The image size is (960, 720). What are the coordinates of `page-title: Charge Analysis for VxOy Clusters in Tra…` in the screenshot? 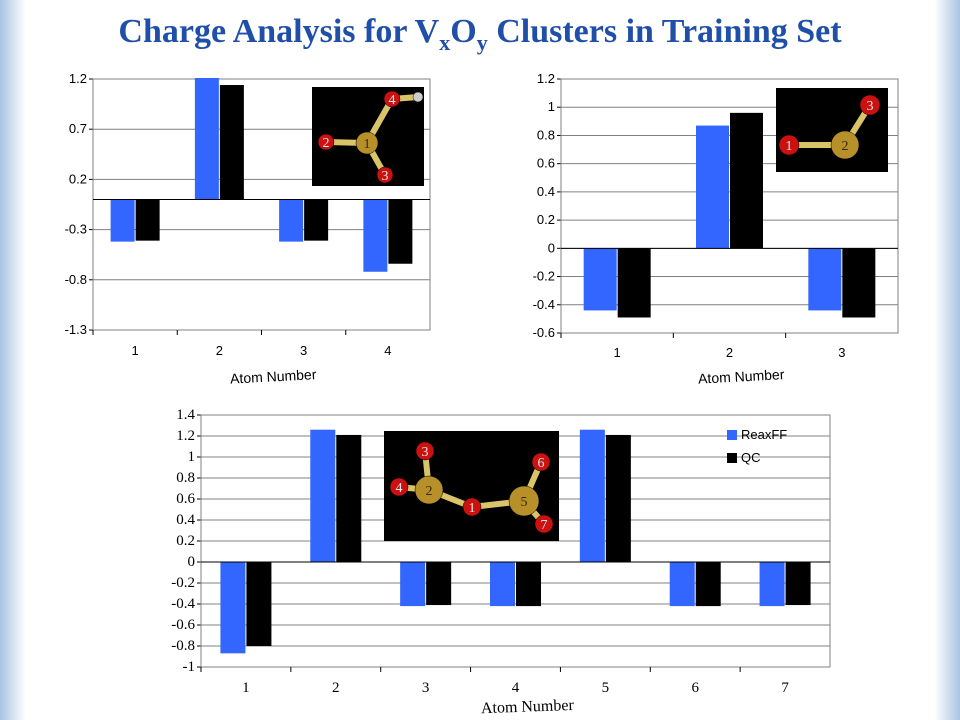 It's located at (480, 34).